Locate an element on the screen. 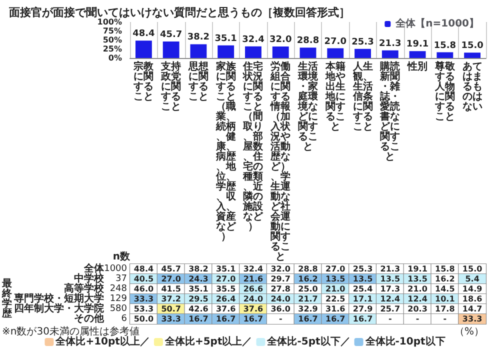 This screenshot has height=352, width=490. data-label: 27.9 is located at coordinates (363, 309).